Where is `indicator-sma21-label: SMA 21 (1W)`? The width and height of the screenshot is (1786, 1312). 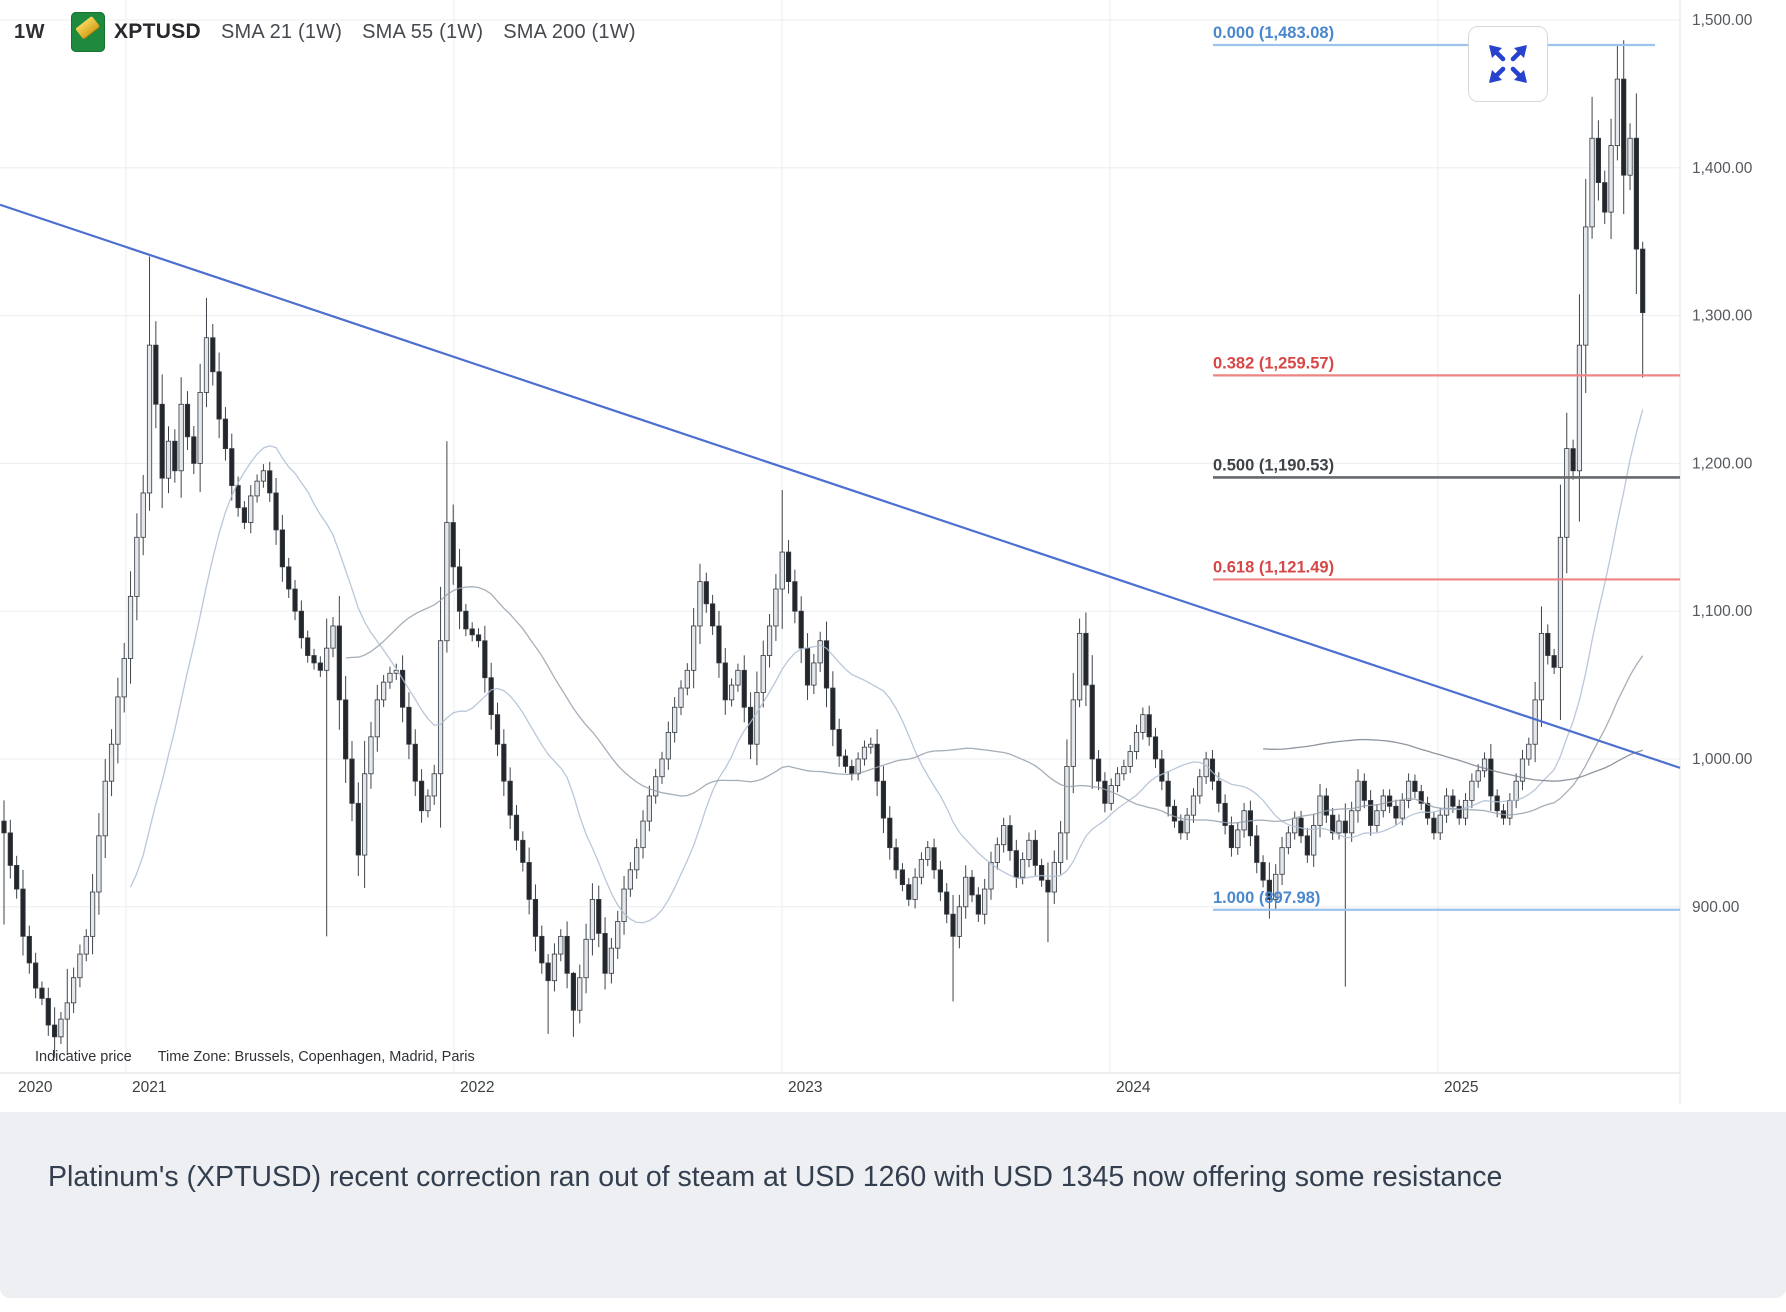 indicator-sma21-label: SMA 21 (1W) is located at coordinates (281, 31).